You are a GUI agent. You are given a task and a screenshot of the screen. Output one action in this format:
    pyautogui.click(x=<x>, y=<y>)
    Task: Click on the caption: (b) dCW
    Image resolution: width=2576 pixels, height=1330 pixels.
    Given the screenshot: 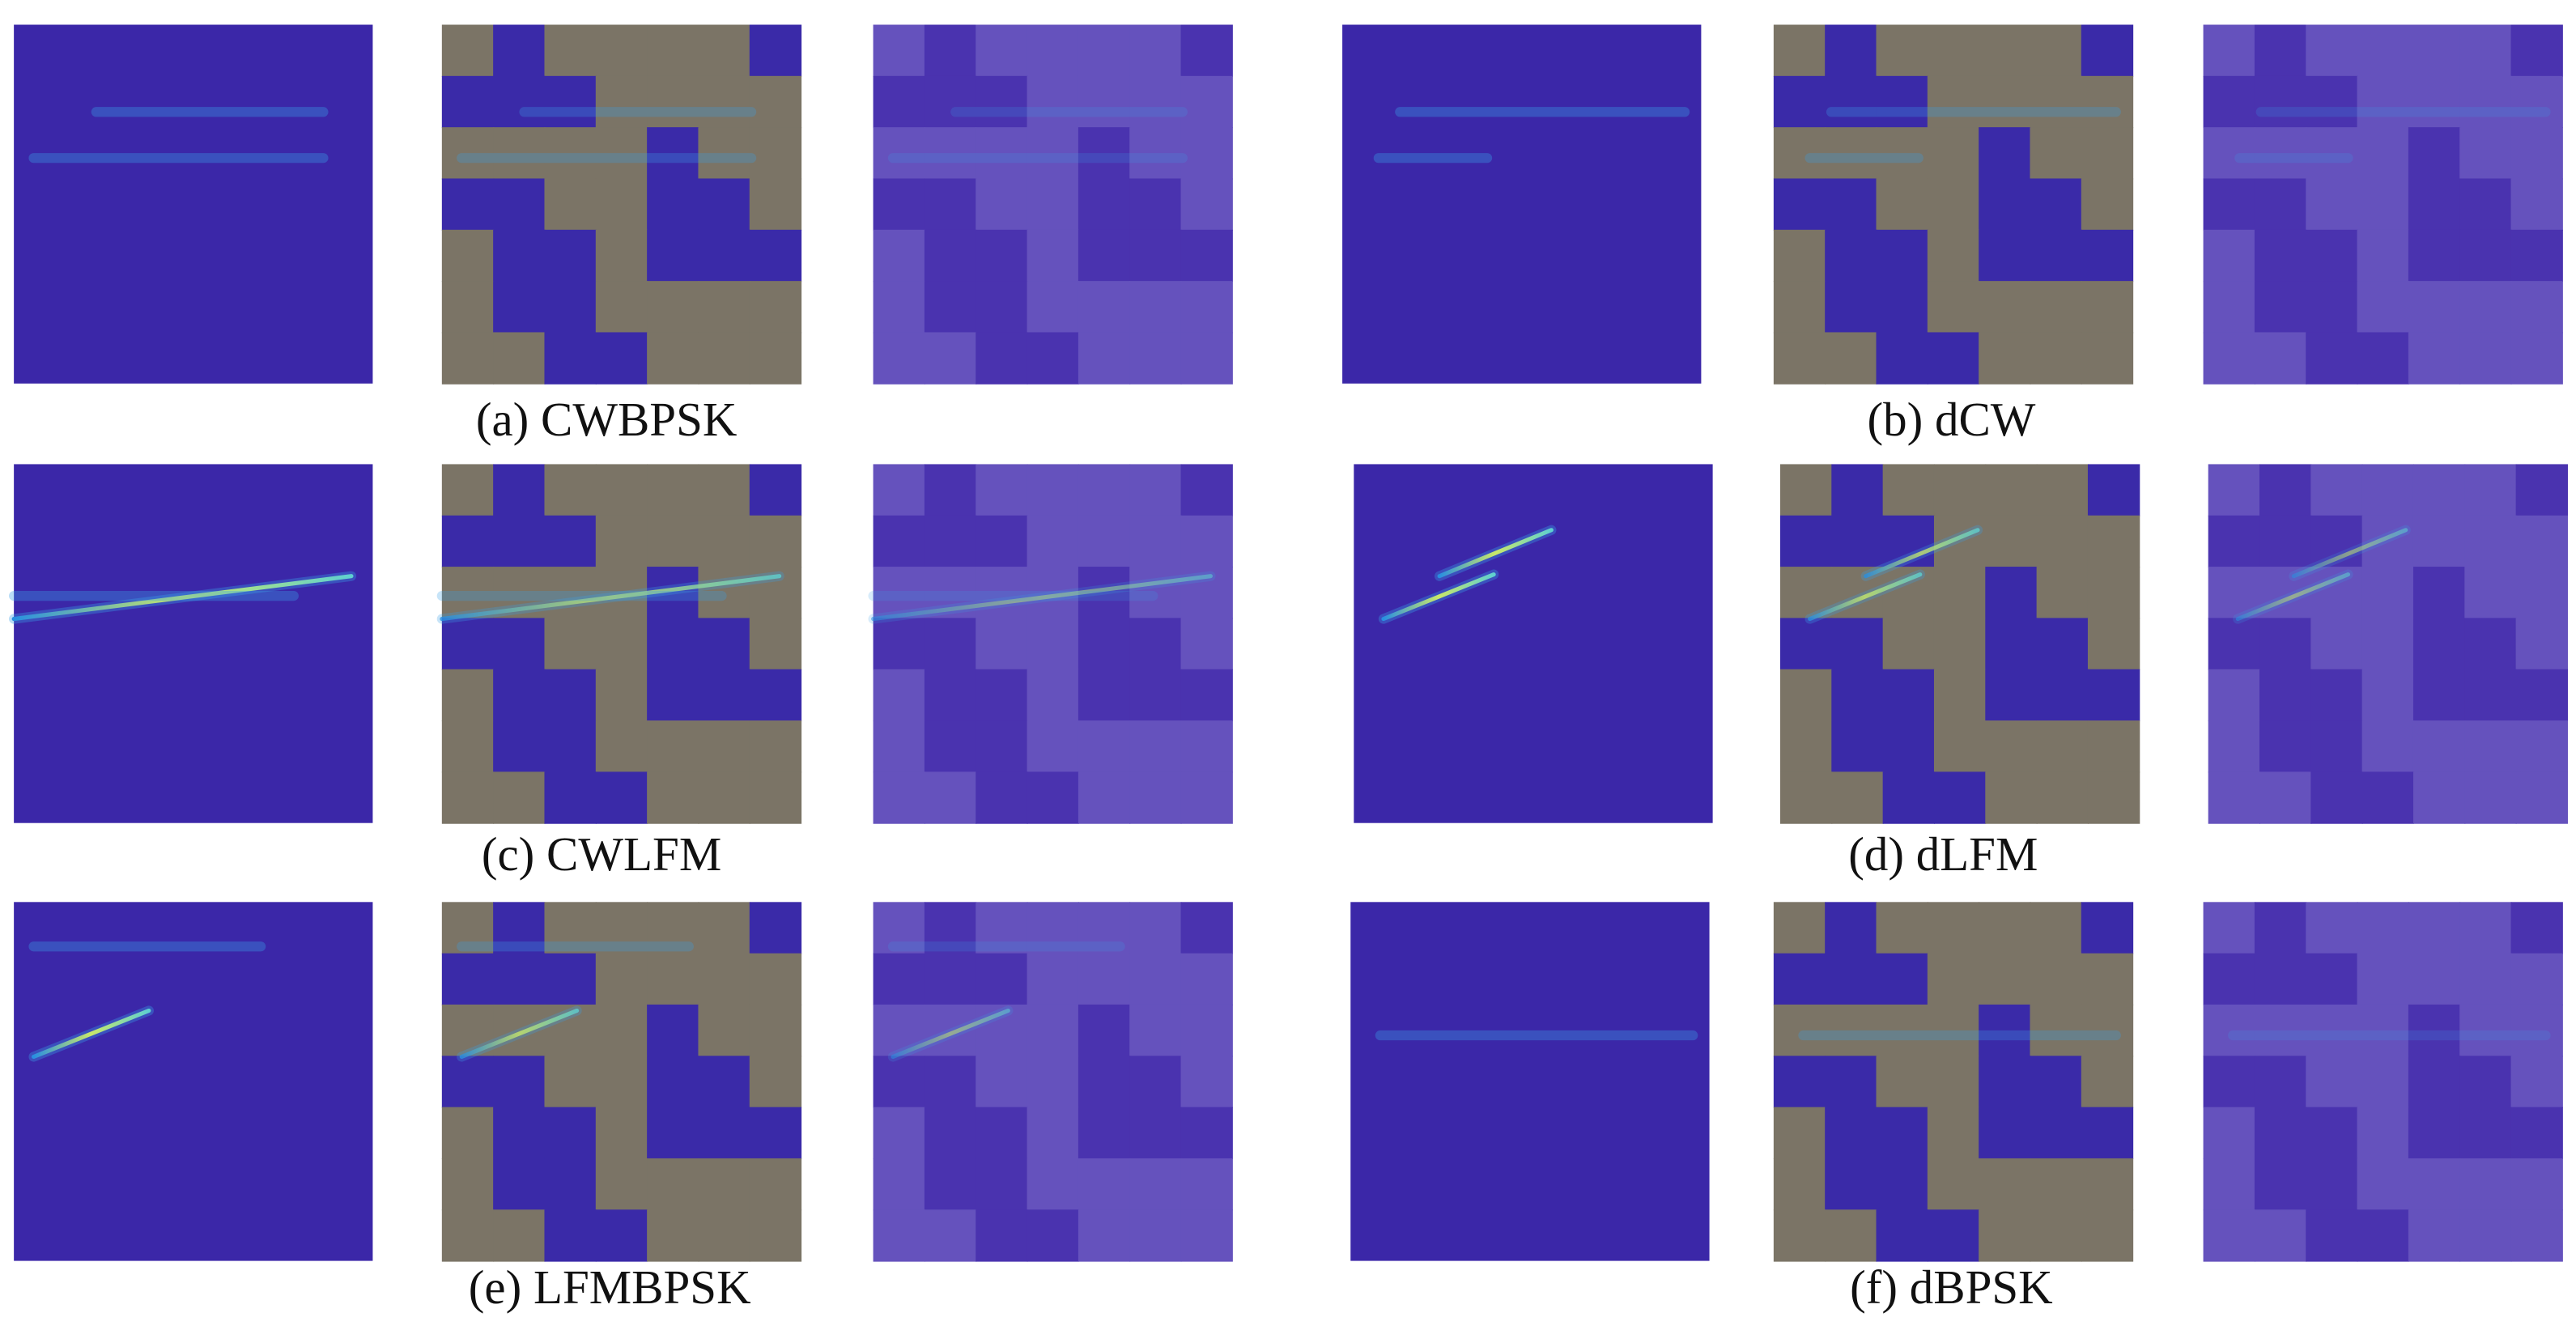 What is the action you would take?
    pyautogui.click(x=1952, y=420)
    